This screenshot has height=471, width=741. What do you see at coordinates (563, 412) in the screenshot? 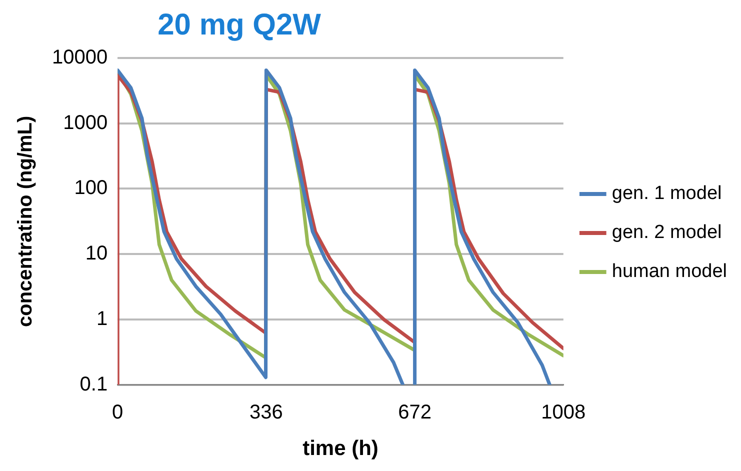
I see `x-tick-label: 1008` at bounding box center [563, 412].